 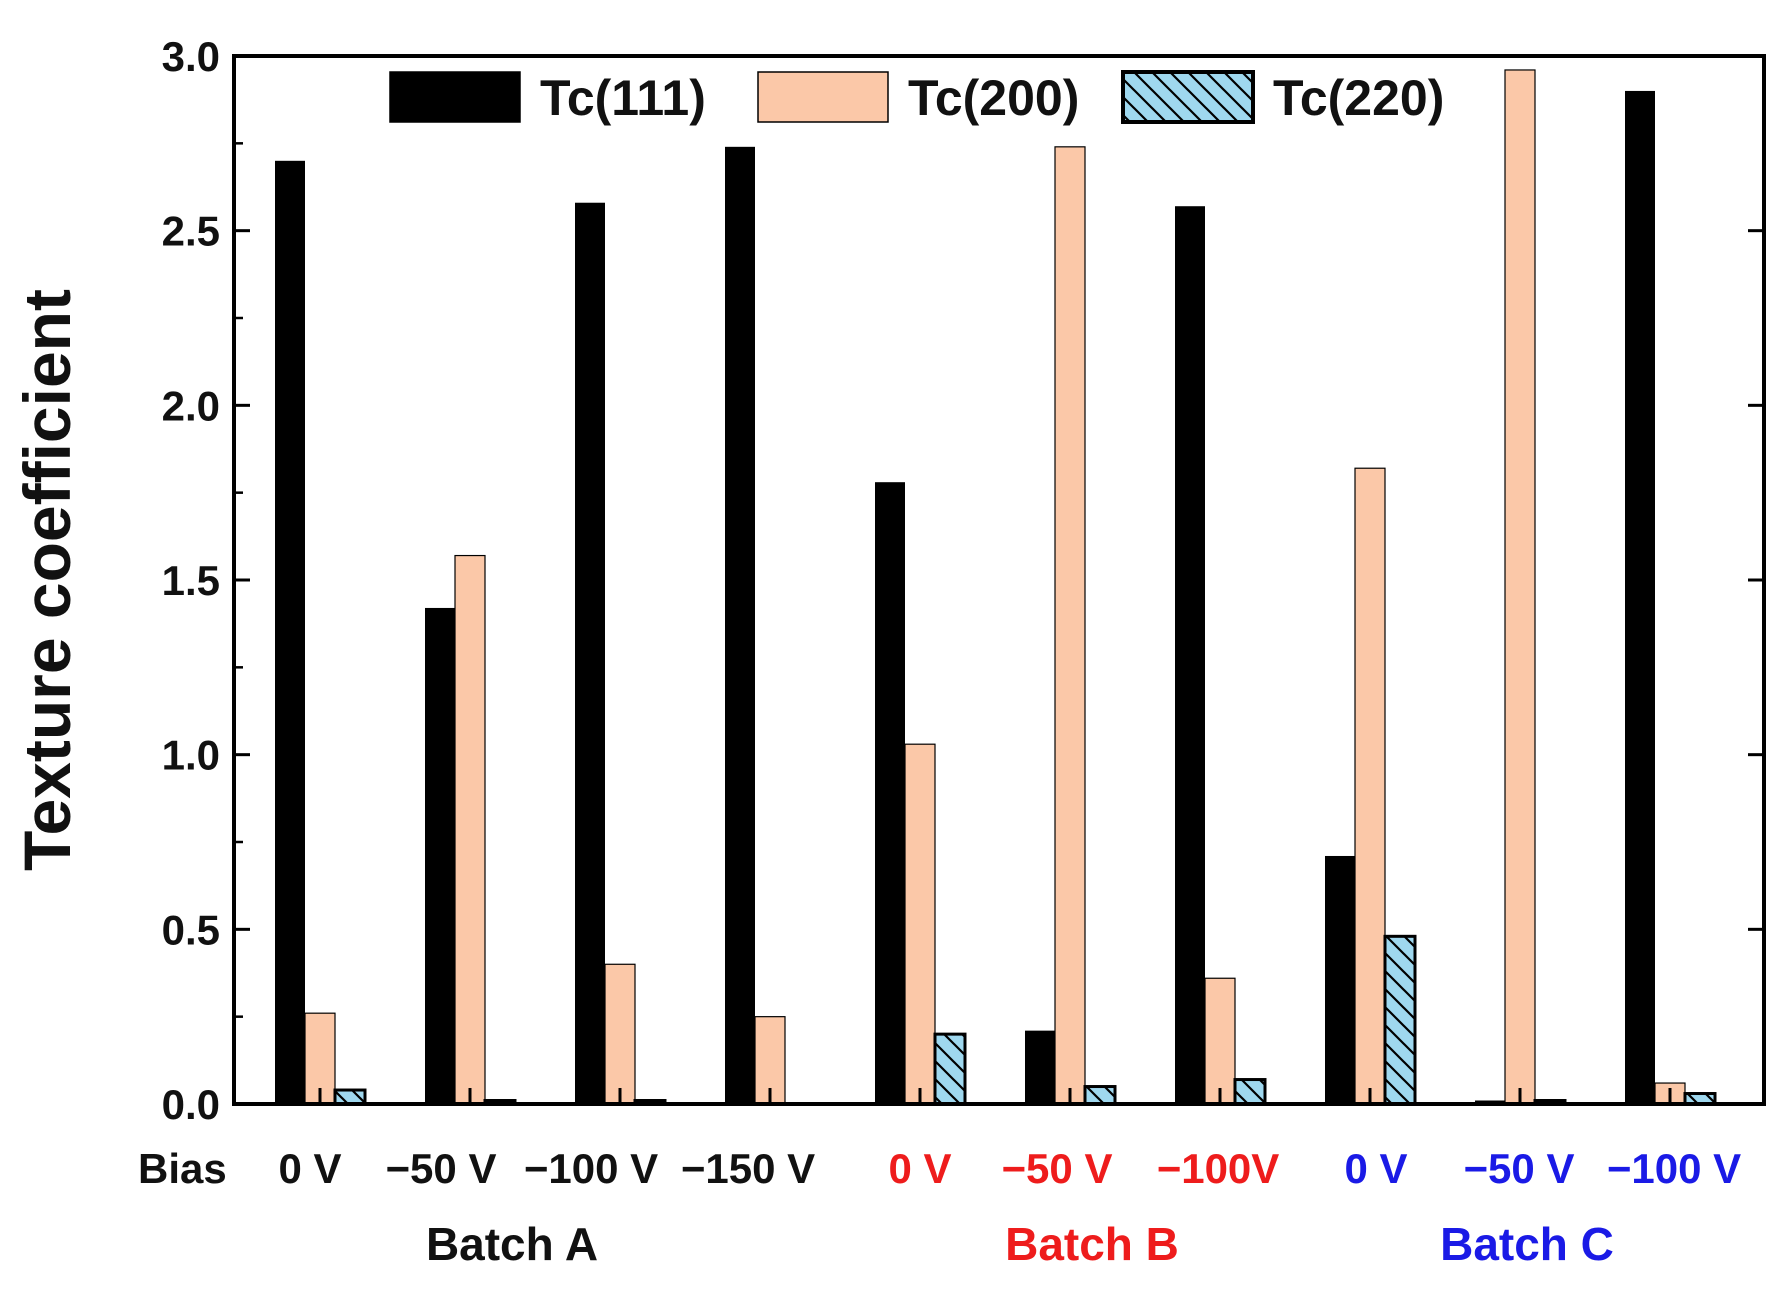 I want to click on y-tick-label: 0.5, so click(x=191, y=929).